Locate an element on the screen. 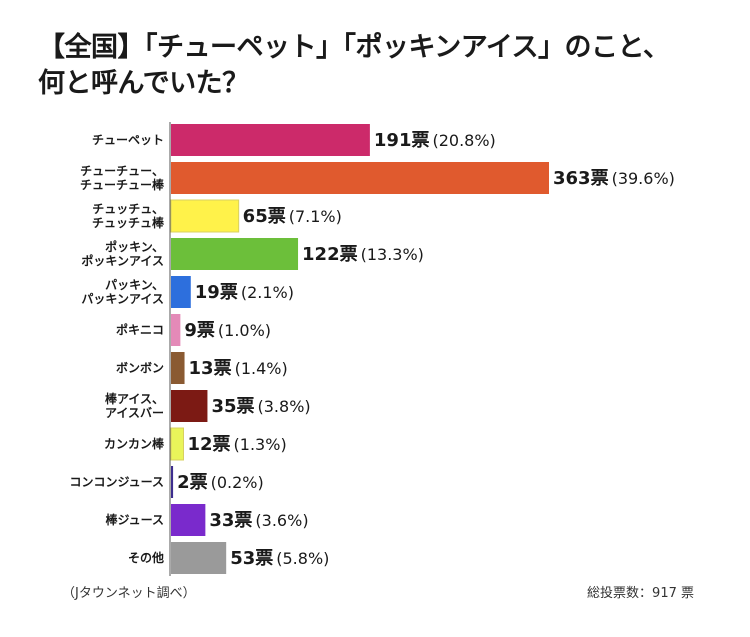 The height and width of the screenshot is (637, 750). value-count-10: 33票 is located at coordinates (230, 520).